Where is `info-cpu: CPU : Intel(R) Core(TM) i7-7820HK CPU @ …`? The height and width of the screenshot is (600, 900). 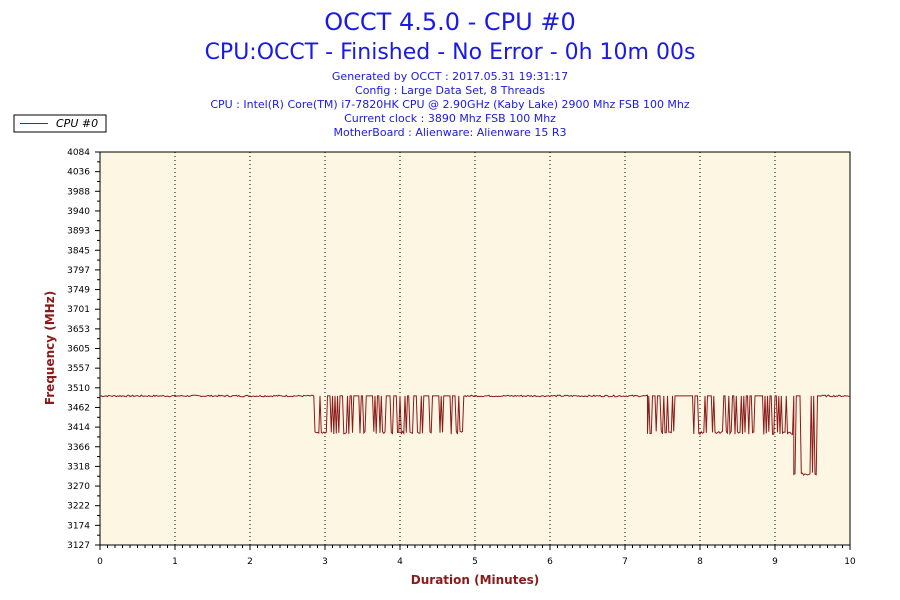
info-cpu: CPU : Intel(R) Core(TM) i7-7820HK CPU @ … is located at coordinates (450, 104).